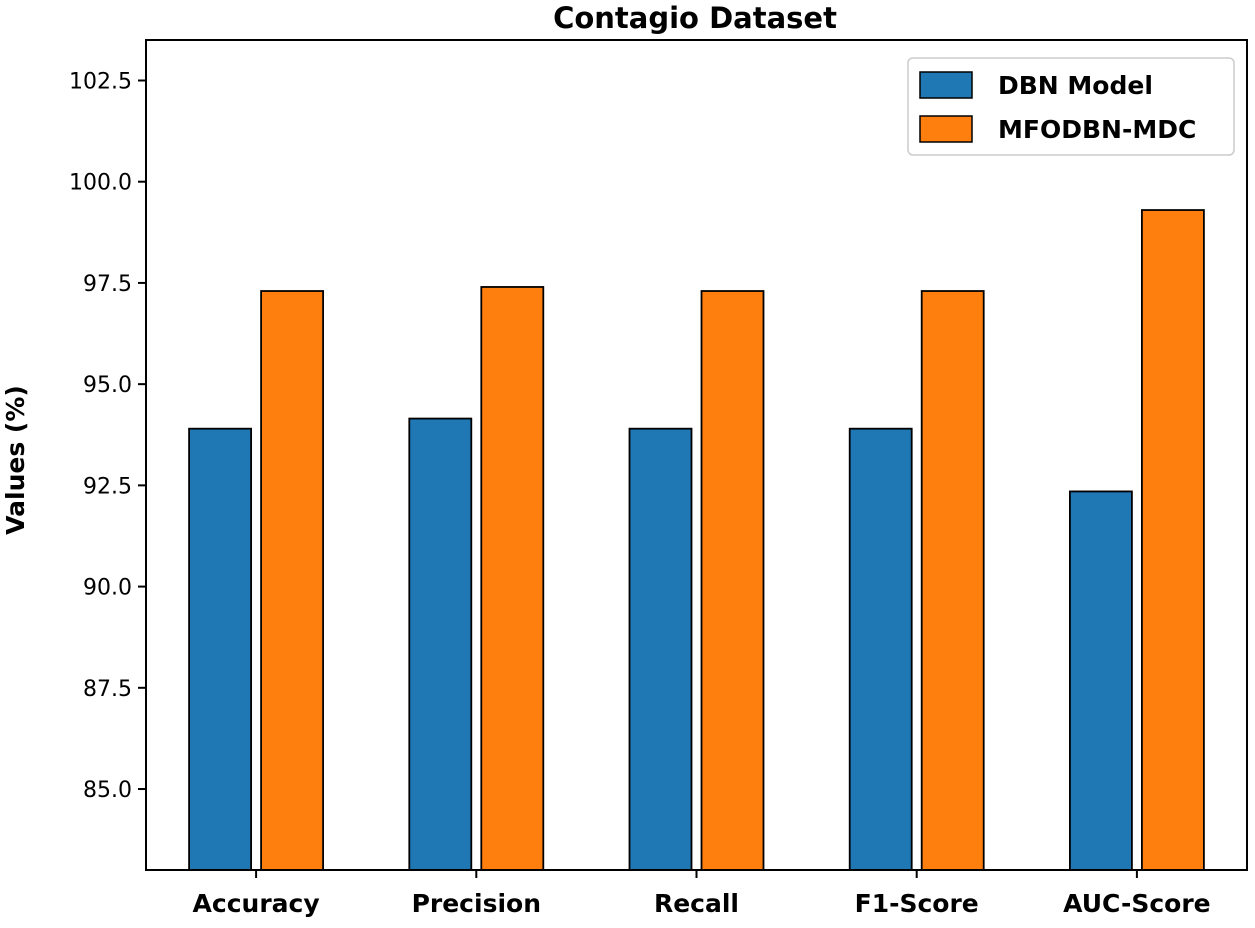 The height and width of the screenshot is (928, 1255). Describe the element at coordinates (732, 580) in the screenshot. I see `bar-mfodbn-mdc-recall` at that location.